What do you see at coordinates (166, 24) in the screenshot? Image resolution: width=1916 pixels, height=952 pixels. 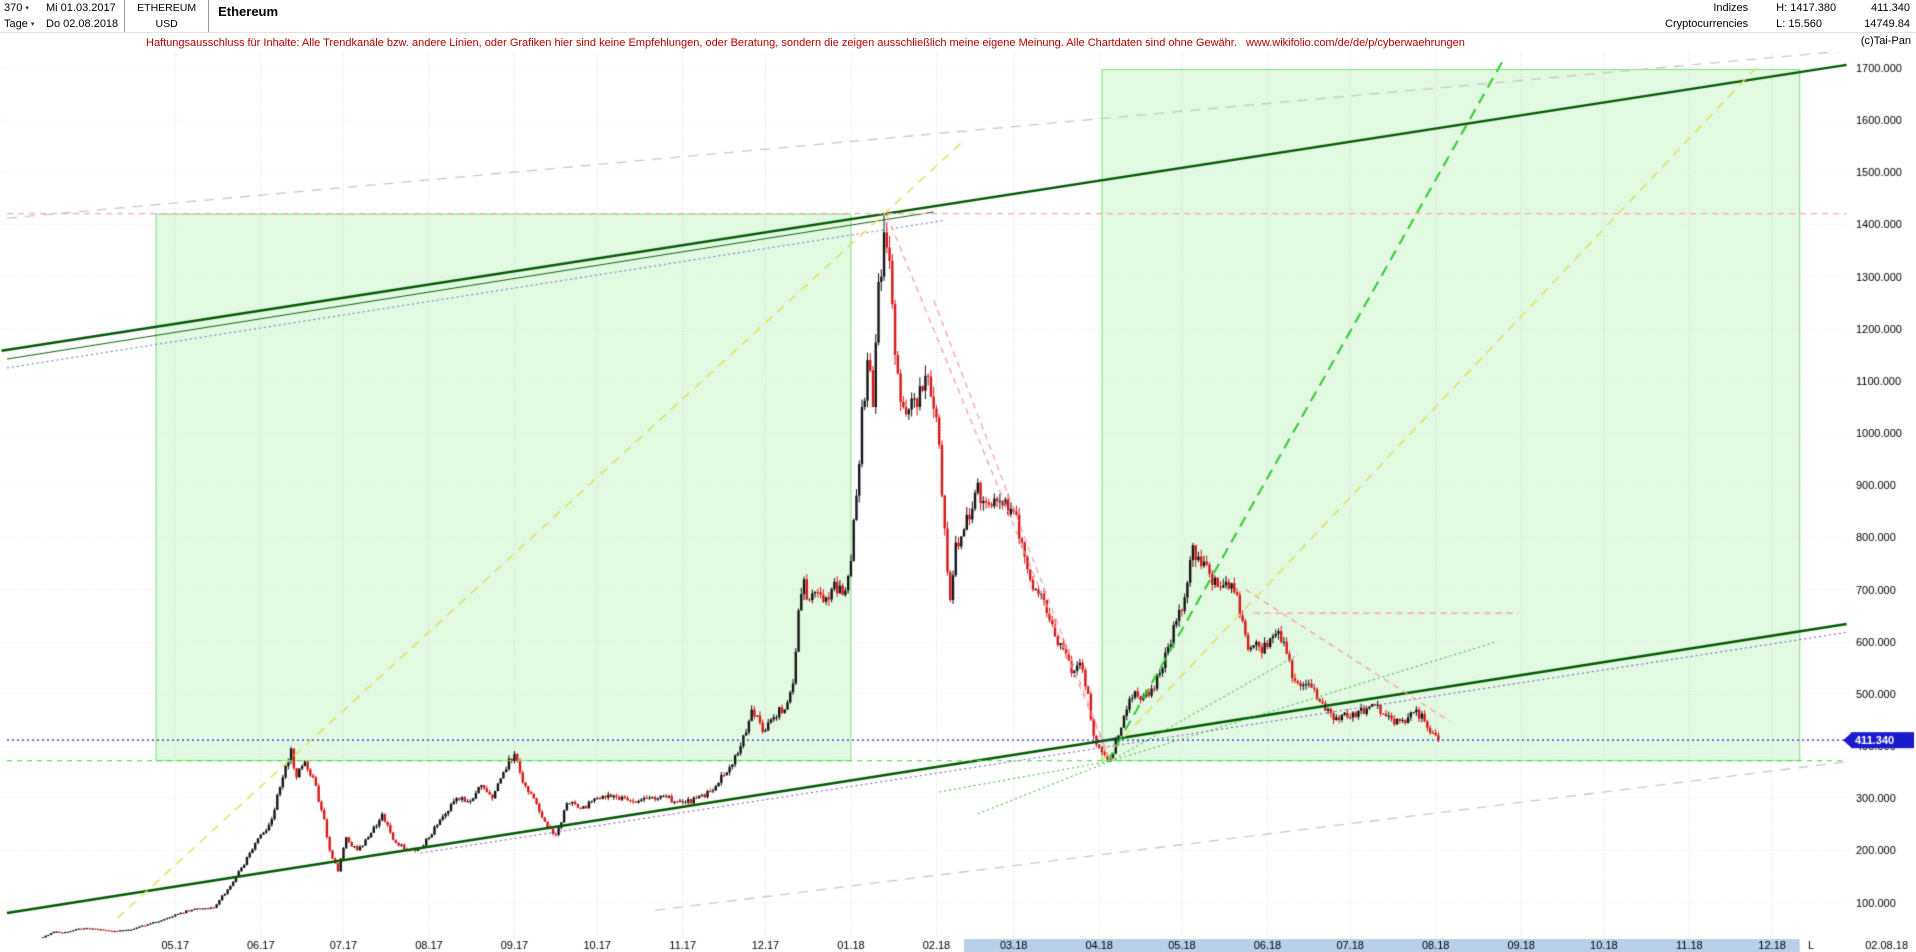 I see `symbol-currency: USD` at bounding box center [166, 24].